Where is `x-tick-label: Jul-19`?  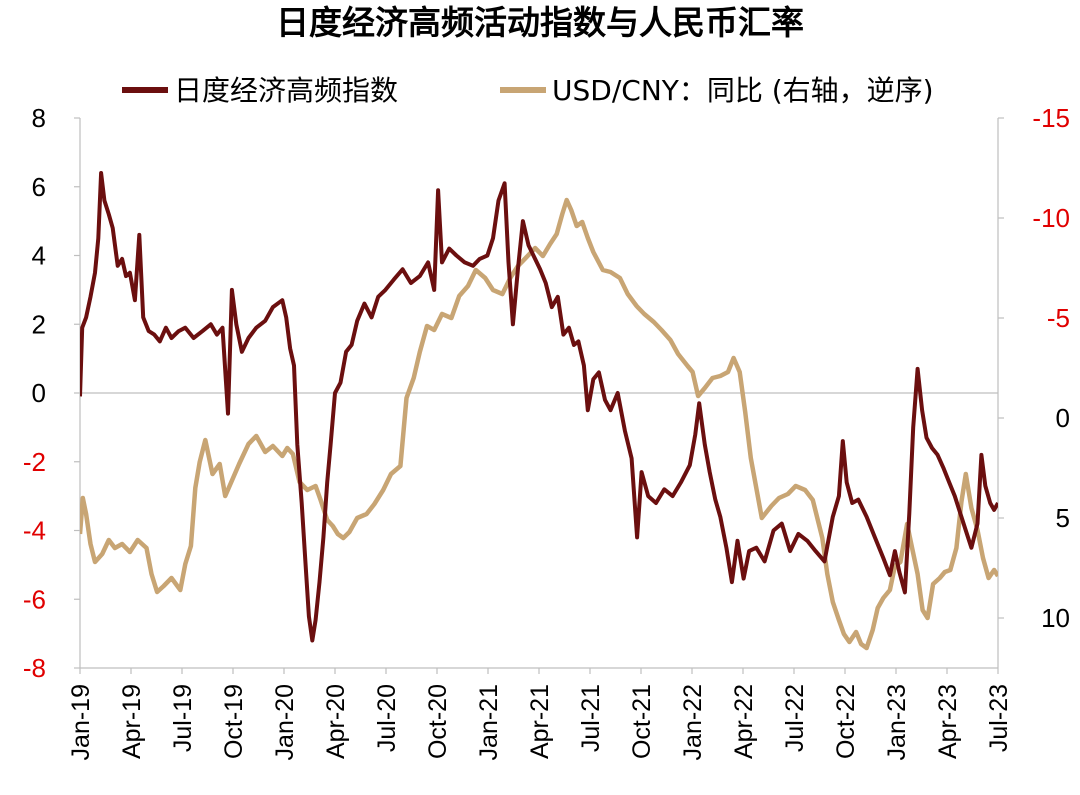
x-tick-label: Jul-19 is located at coordinates (183, 718).